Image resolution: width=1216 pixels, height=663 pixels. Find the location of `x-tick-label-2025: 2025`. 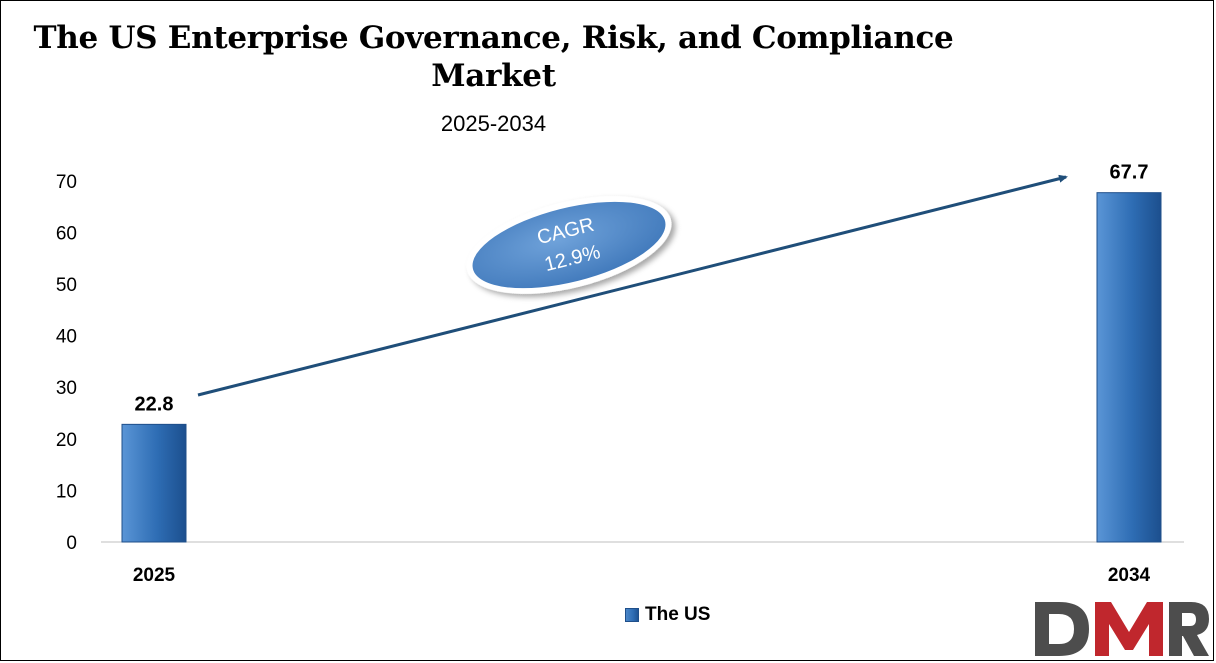

x-tick-label-2025: 2025 is located at coordinates (154, 575).